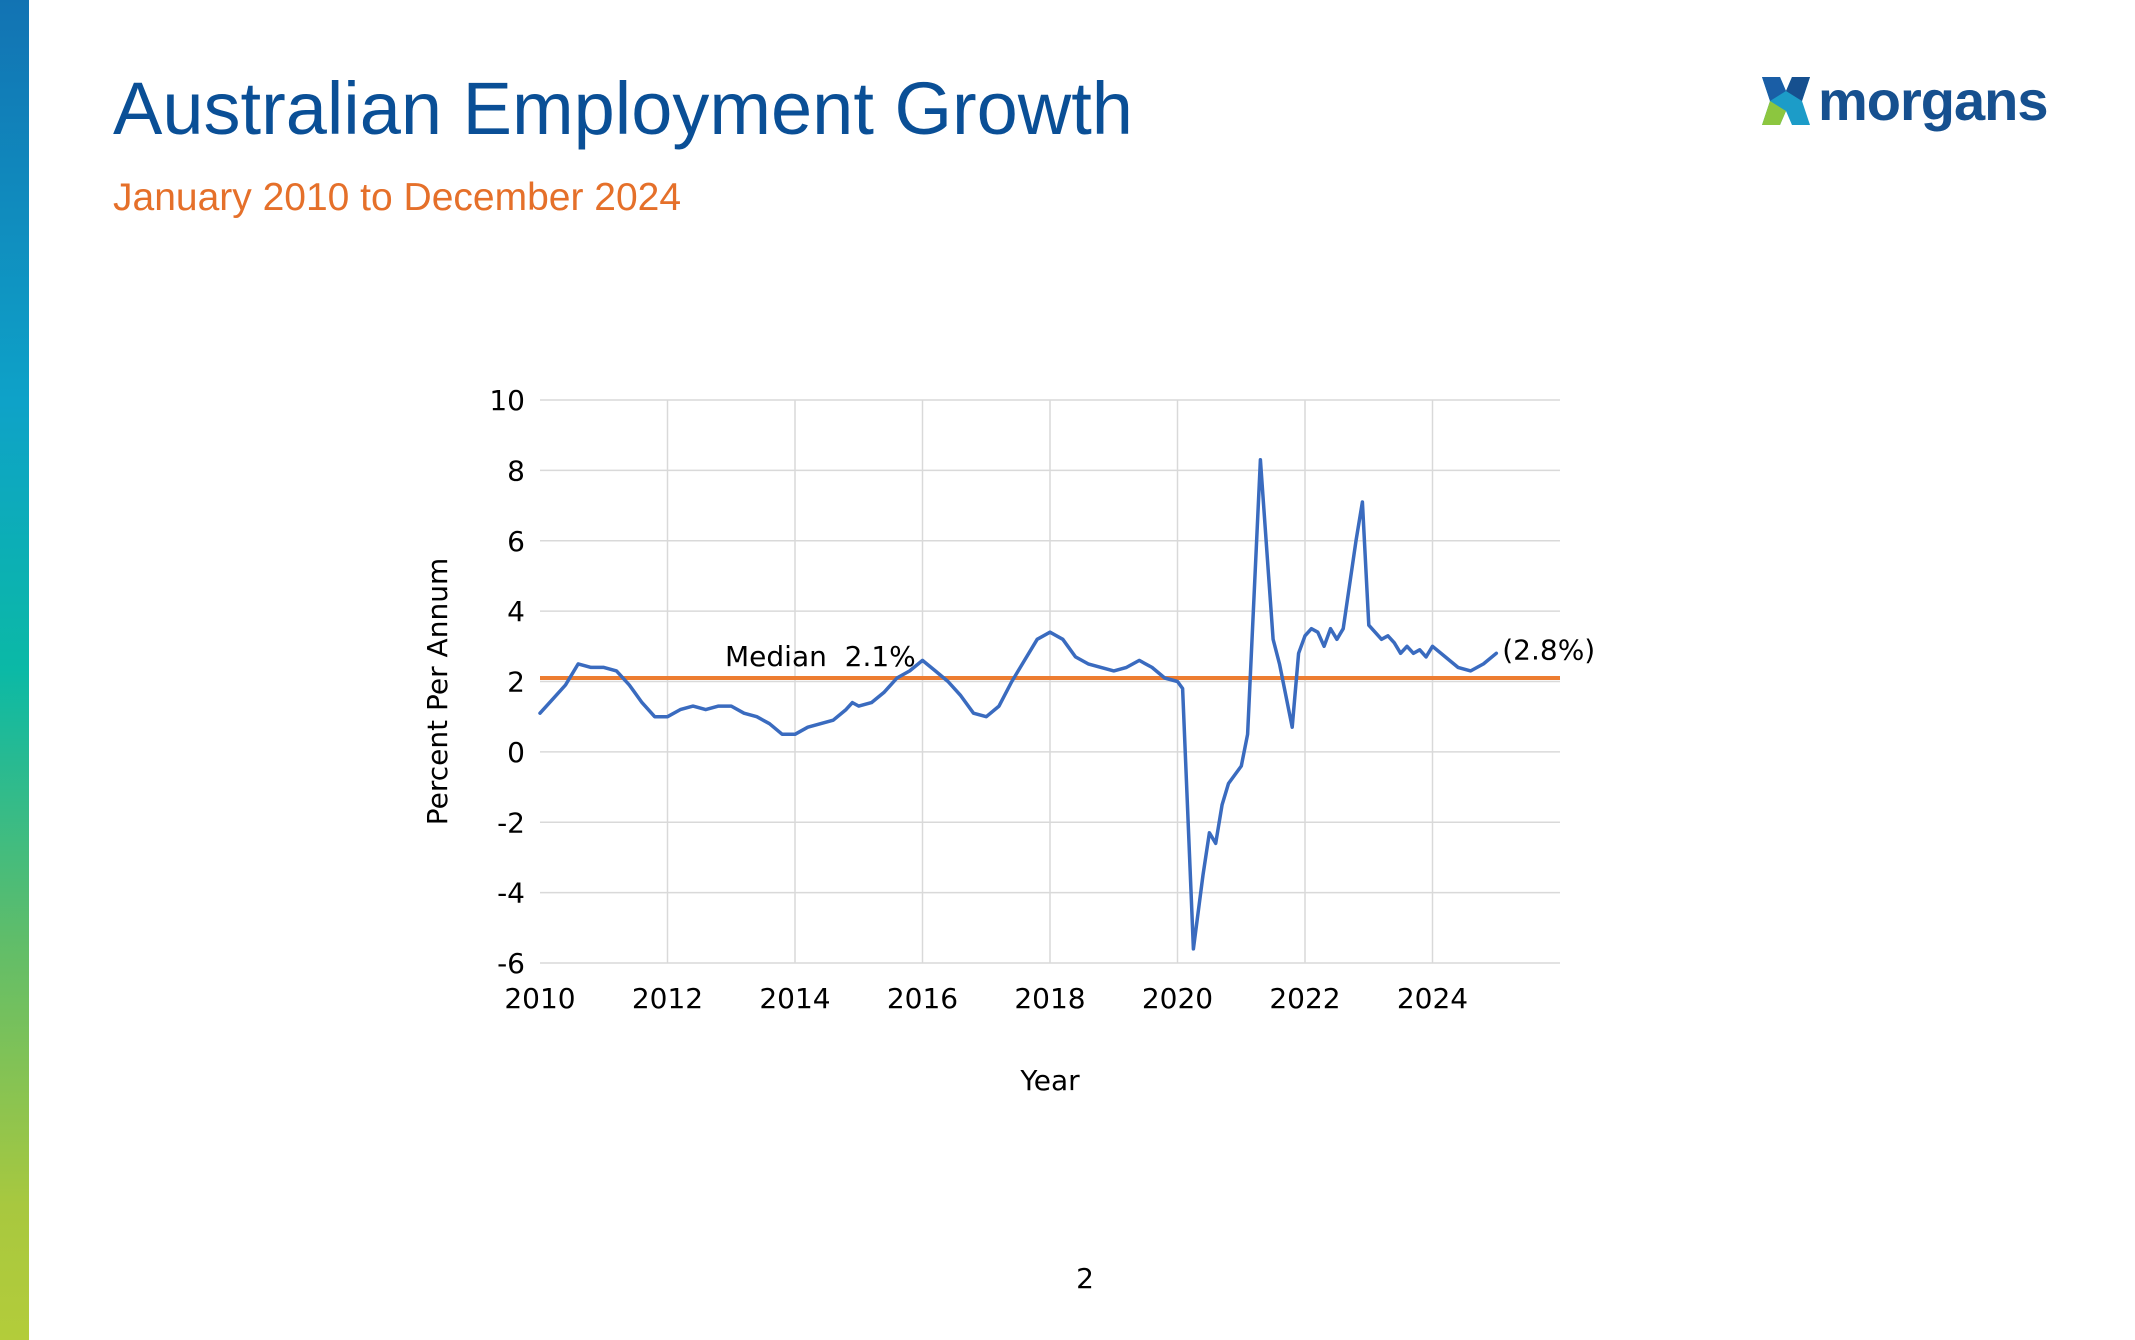 This screenshot has width=2135, height=1340. Describe the element at coordinates (511, 893) in the screenshot. I see `y-tick-label: -4` at that location.